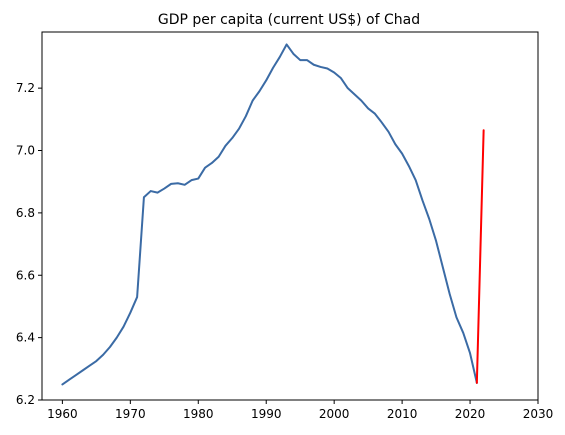  I want to click on x-axis: 1960 1970 1980 1990 2000 2010 2020 2030, so click(300, 410).